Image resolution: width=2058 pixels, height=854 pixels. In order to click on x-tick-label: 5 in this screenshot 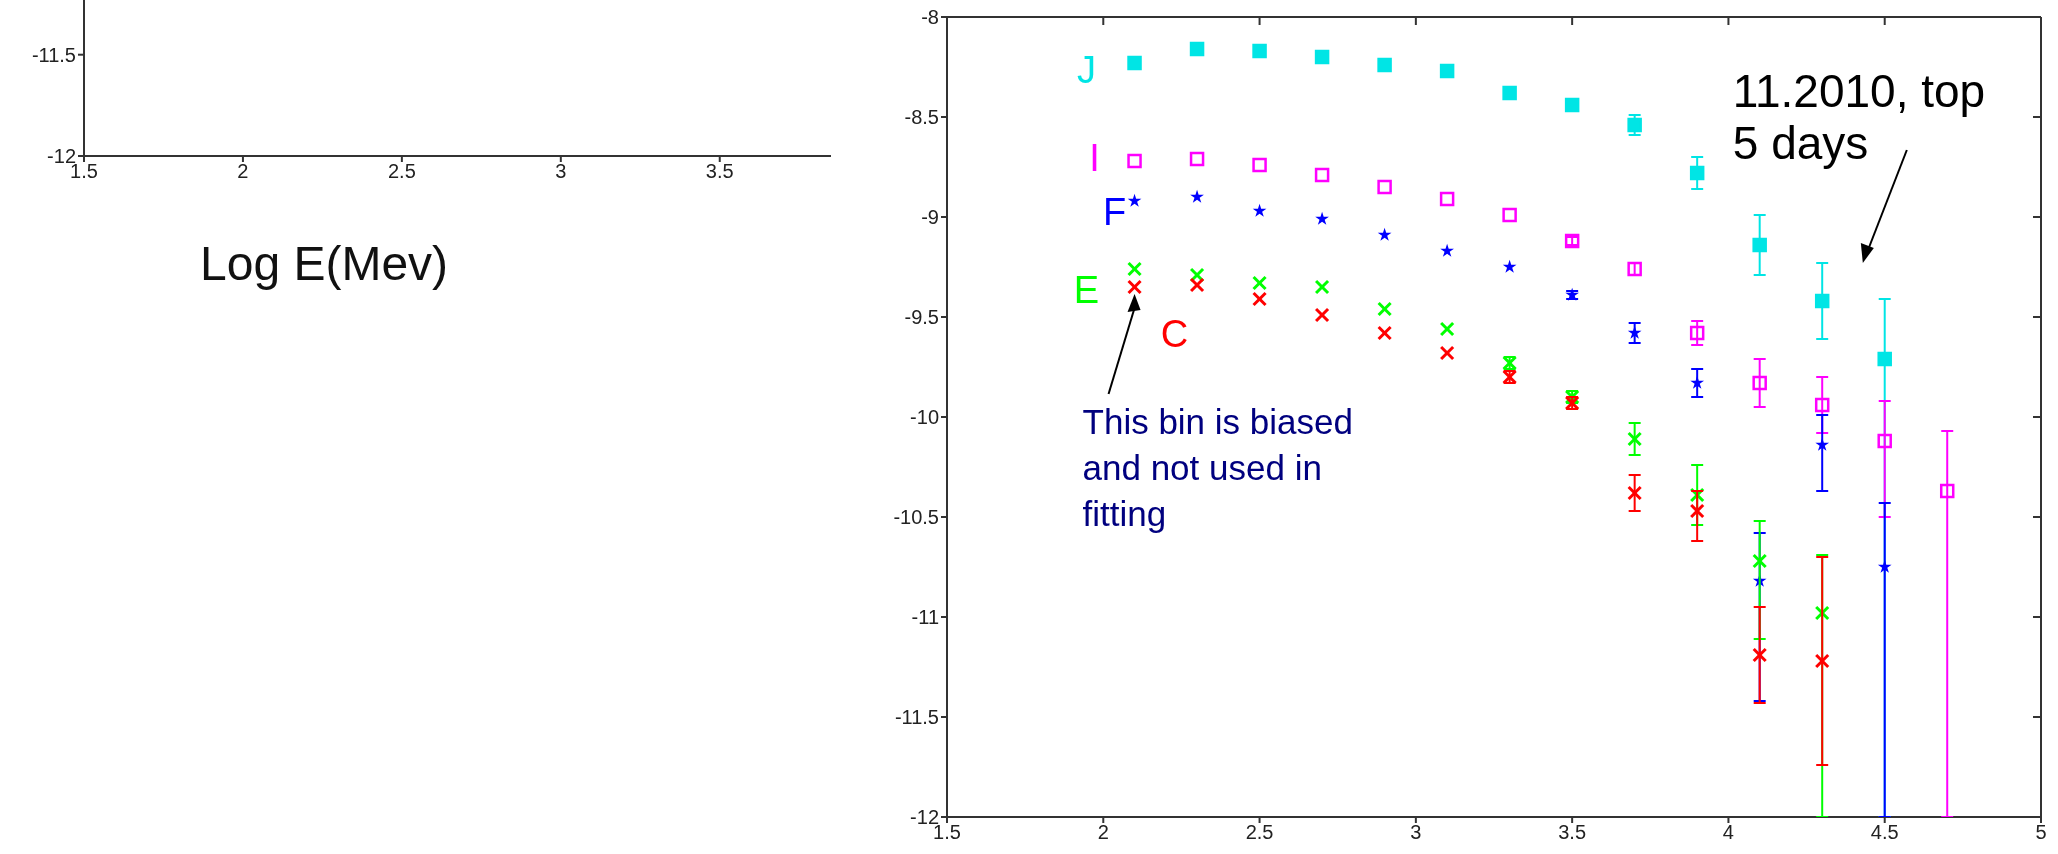, I will do `click(2041, 832)`.